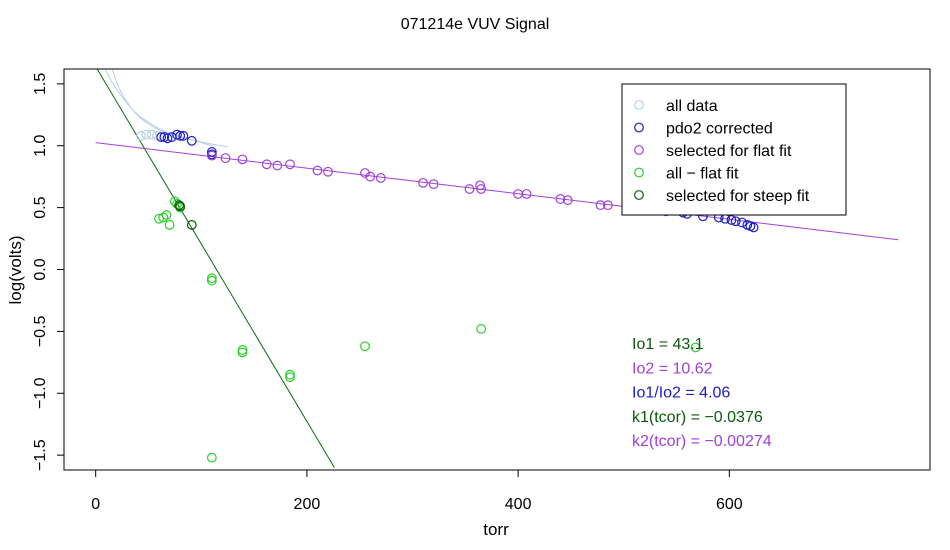 The height and width of the screenshot is (550, 950). What do you see at coordinates (40, 146) in the screenshot?
I see `y-tick-label: 1.0` at bounding box center [40, 146].